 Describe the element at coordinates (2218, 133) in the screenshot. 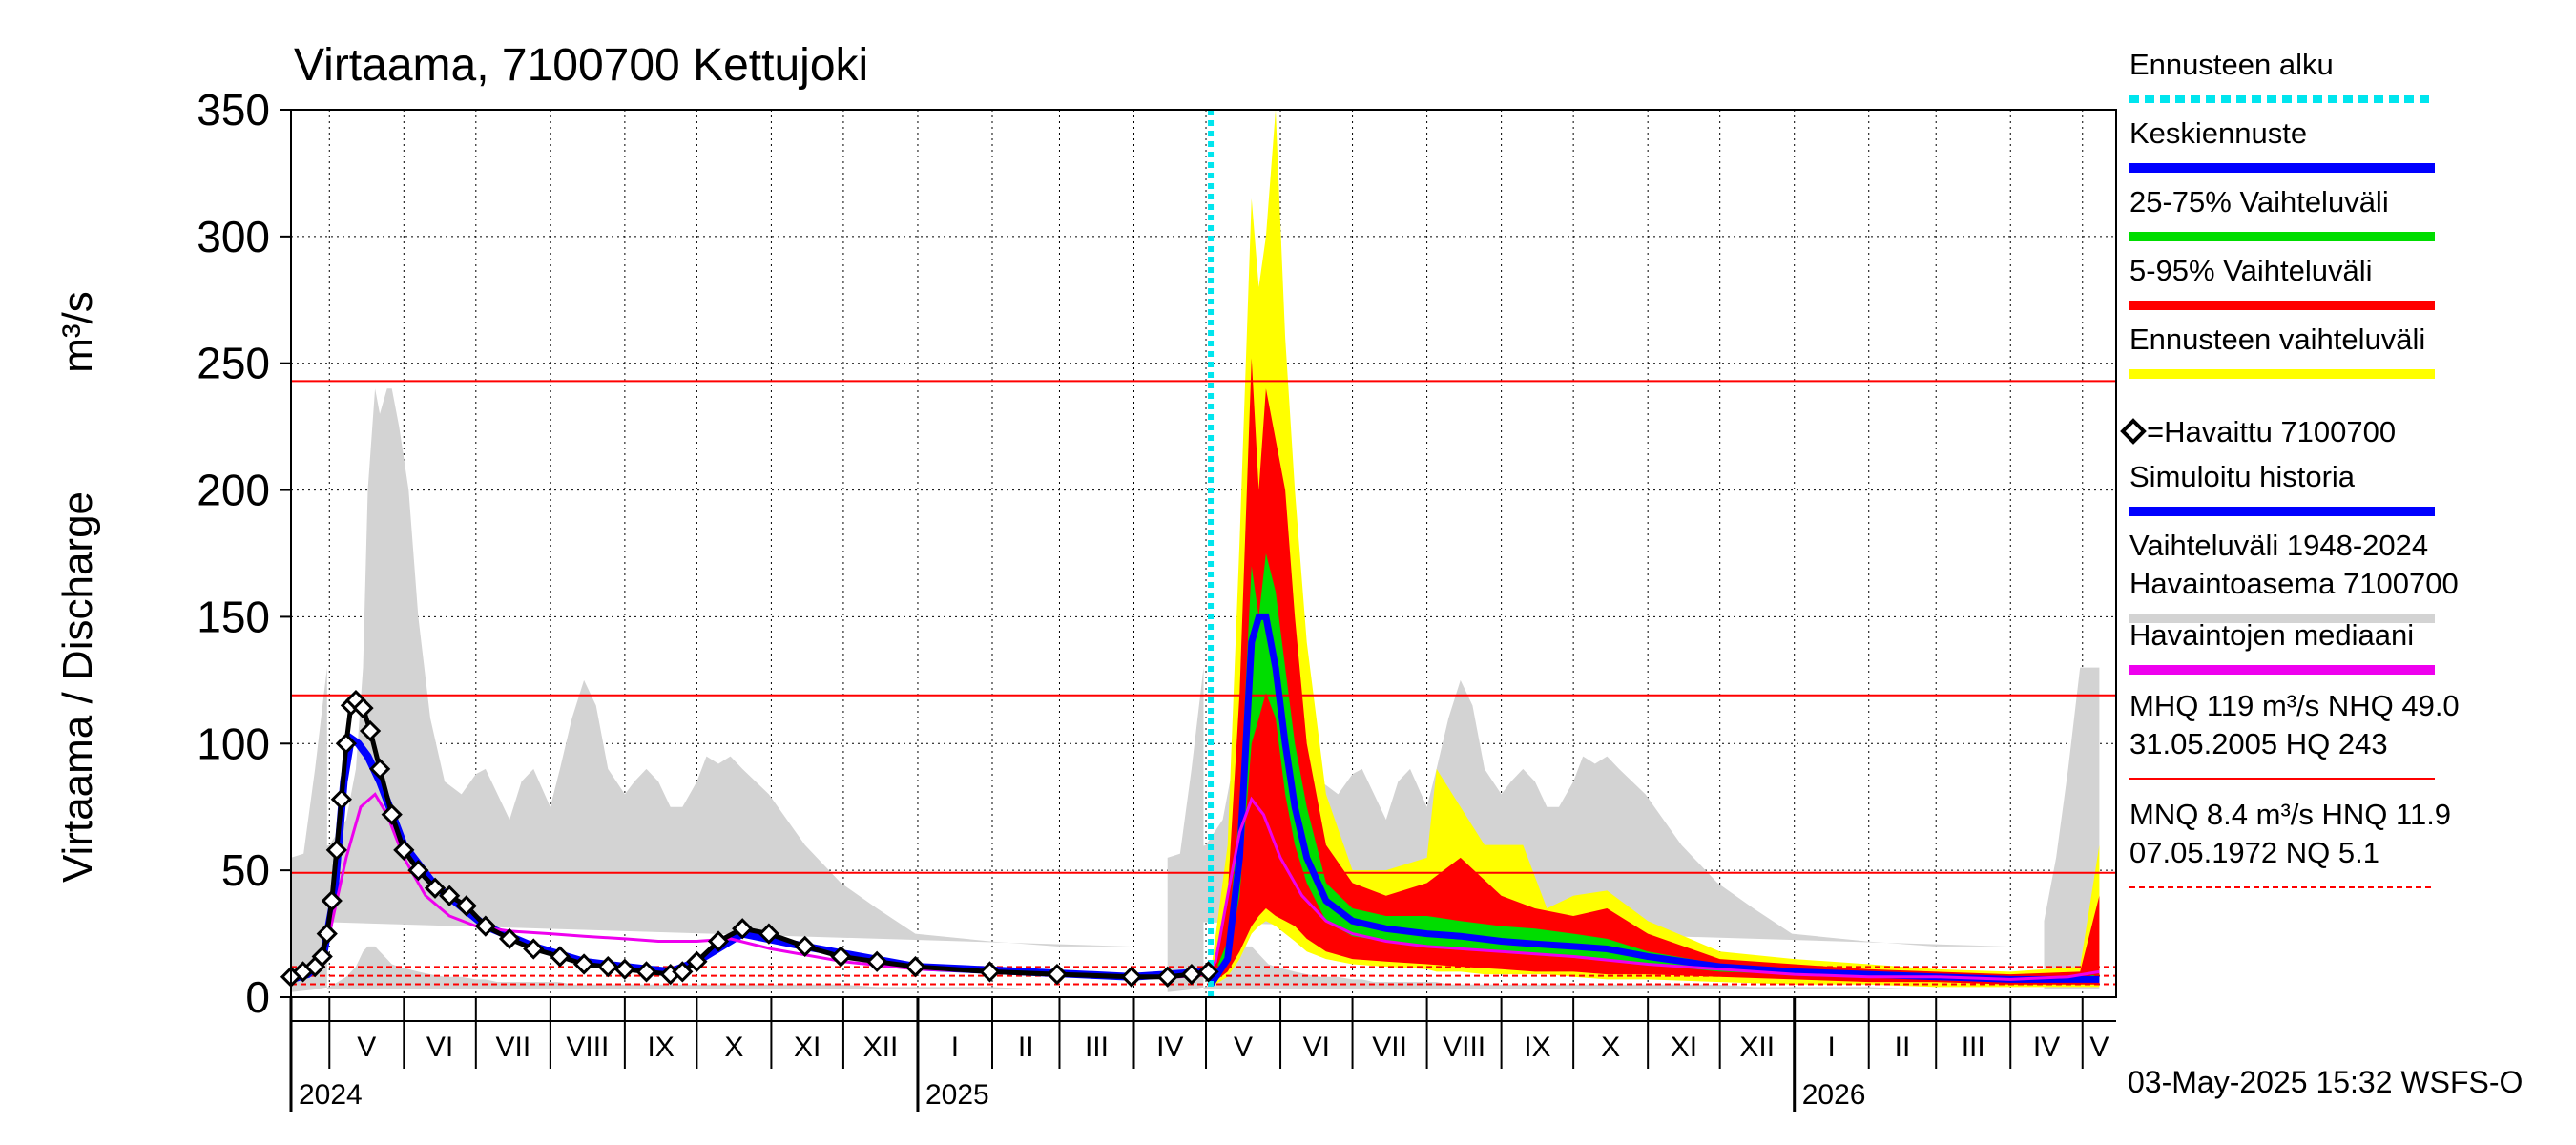

I see `legend-label: Keskiennuste` at that location.